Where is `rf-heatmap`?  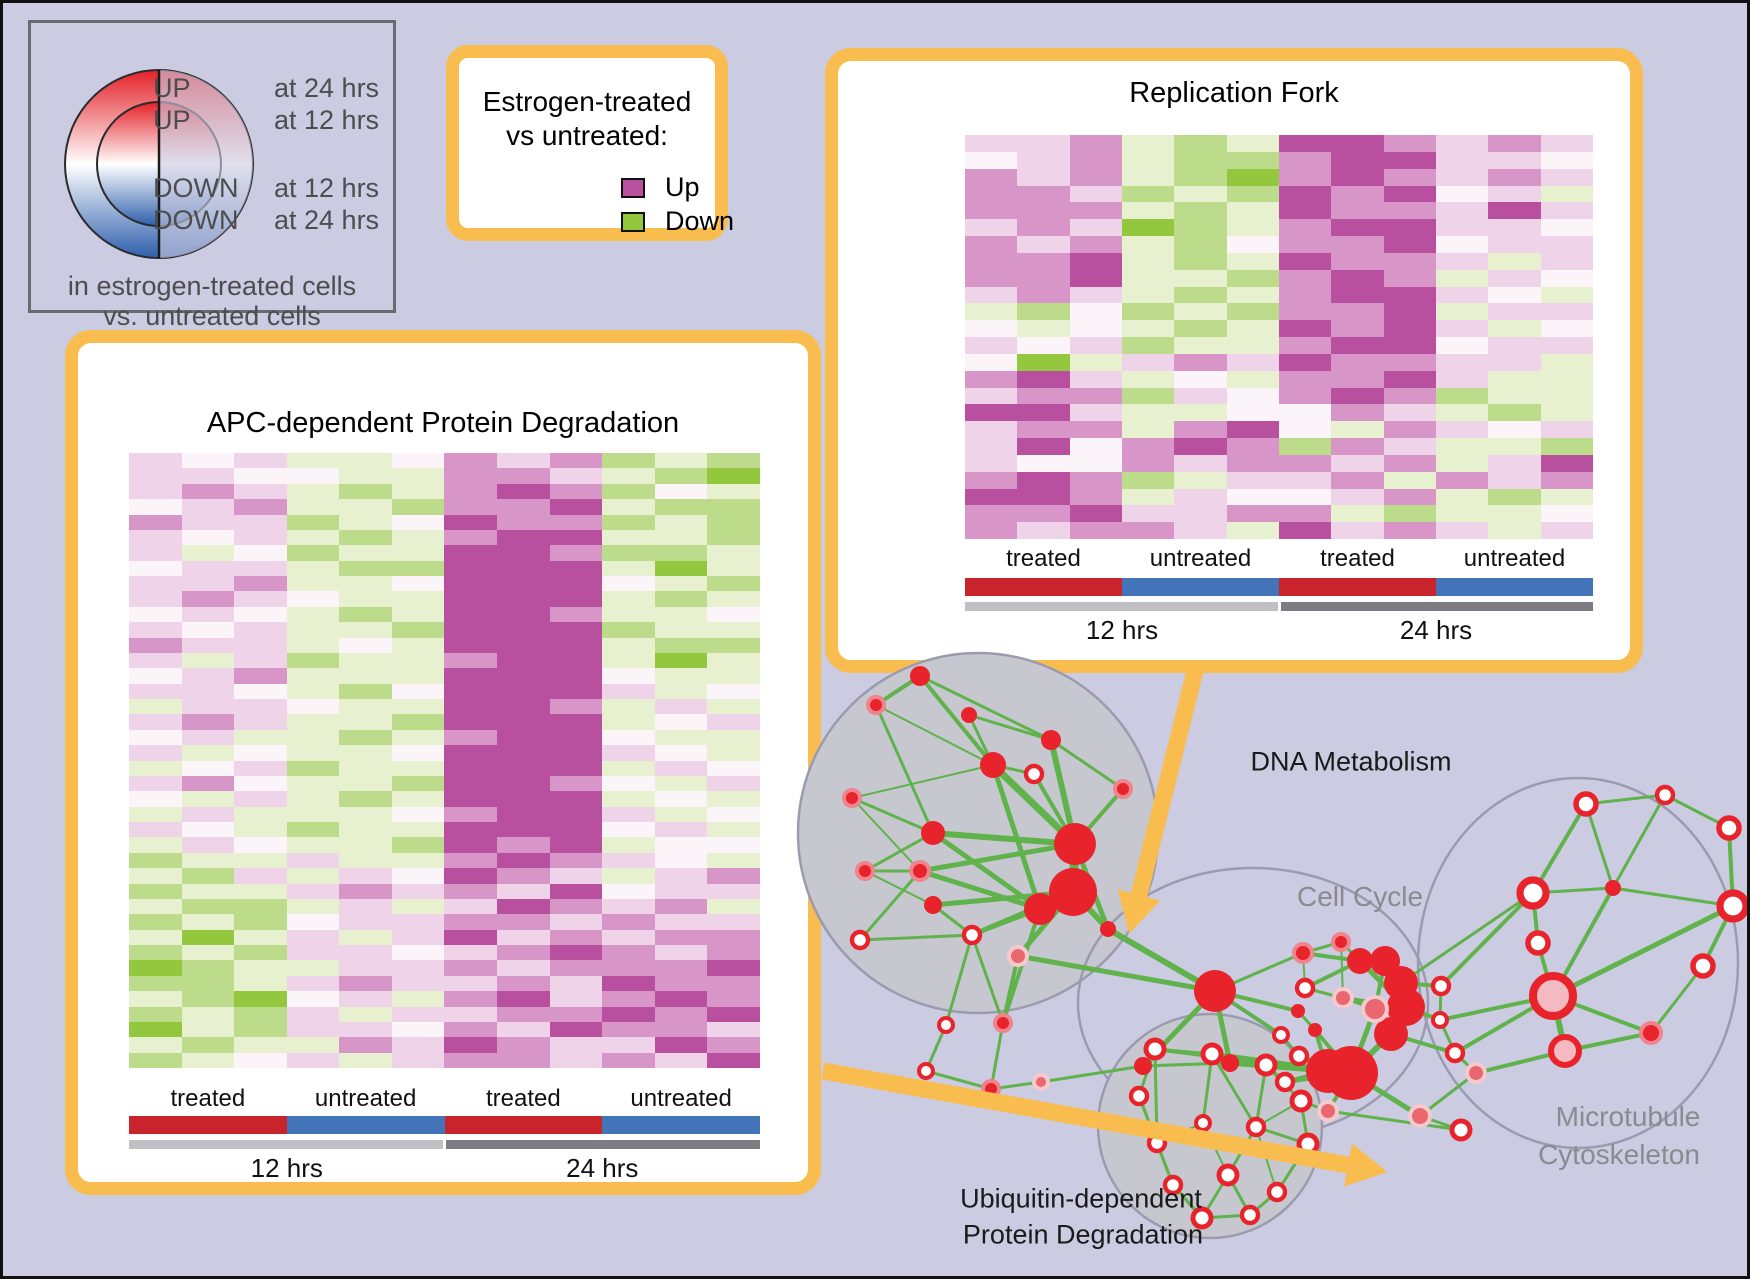 rf-heatmap is located at coordinates (1279, 337).